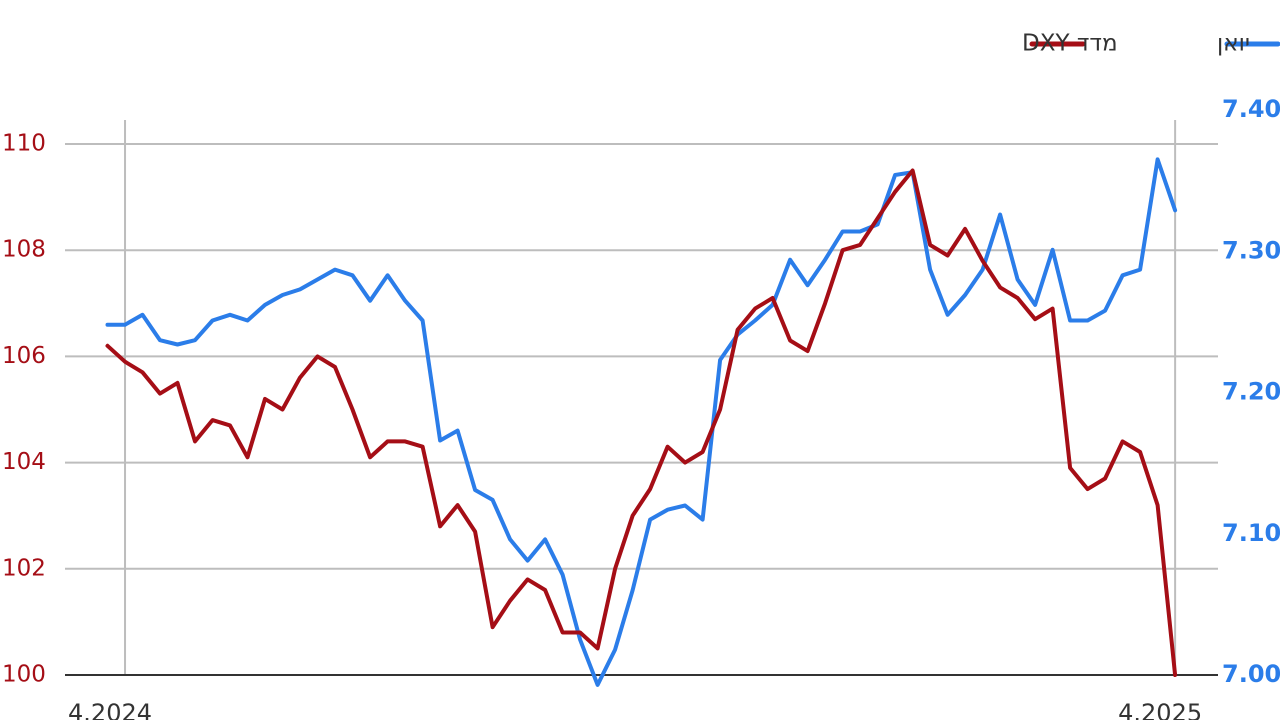 Image resolution: width=1280 pixels, height=720 pixels. Describe the element at coordinates (24, 143) in the screenshot. I see `y-tick-label: 110` at that location.